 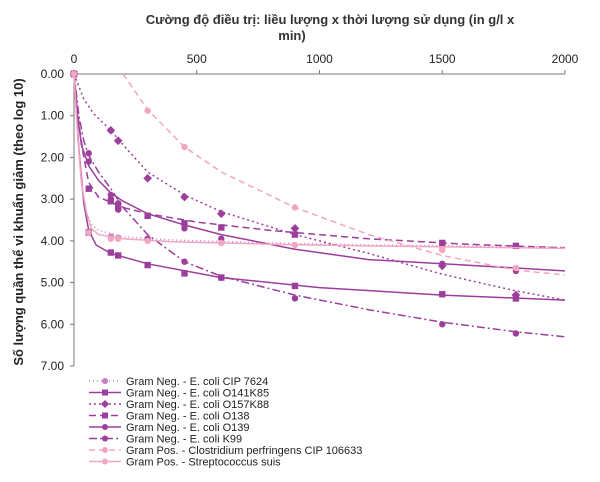 What do you see at coordinates (53, 74) in the screenshot?
I see `y-tick-label: 0.00` at bounding box center [53, 74].